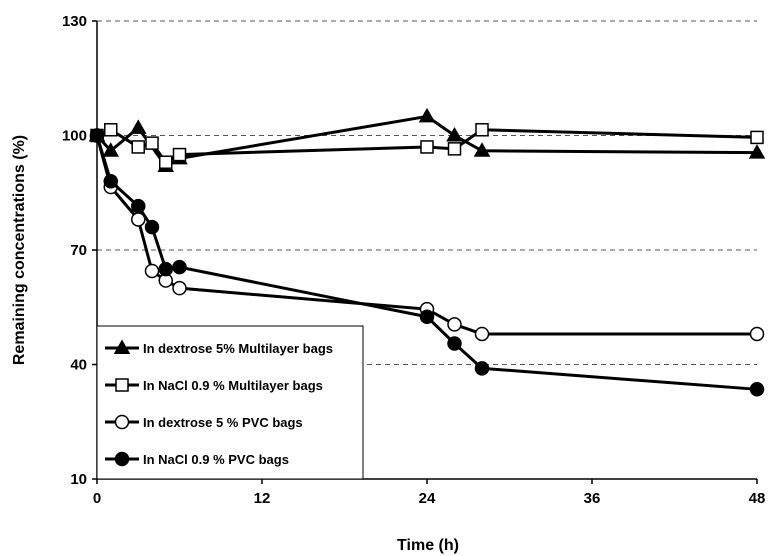  I want to click on x-tick-label: 24, so click(427, 498).